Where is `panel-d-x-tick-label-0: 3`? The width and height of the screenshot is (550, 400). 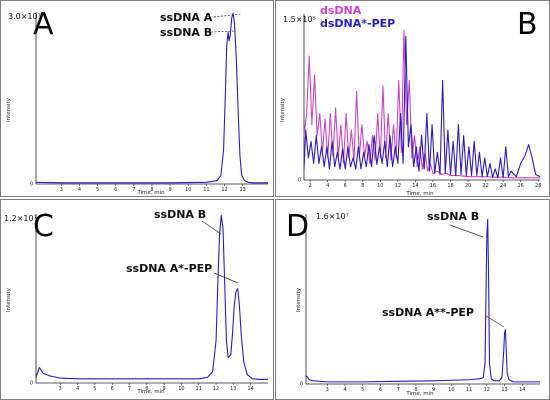
panel-d-x-tick-label-0: 3 is located at coordinates (327, 390).